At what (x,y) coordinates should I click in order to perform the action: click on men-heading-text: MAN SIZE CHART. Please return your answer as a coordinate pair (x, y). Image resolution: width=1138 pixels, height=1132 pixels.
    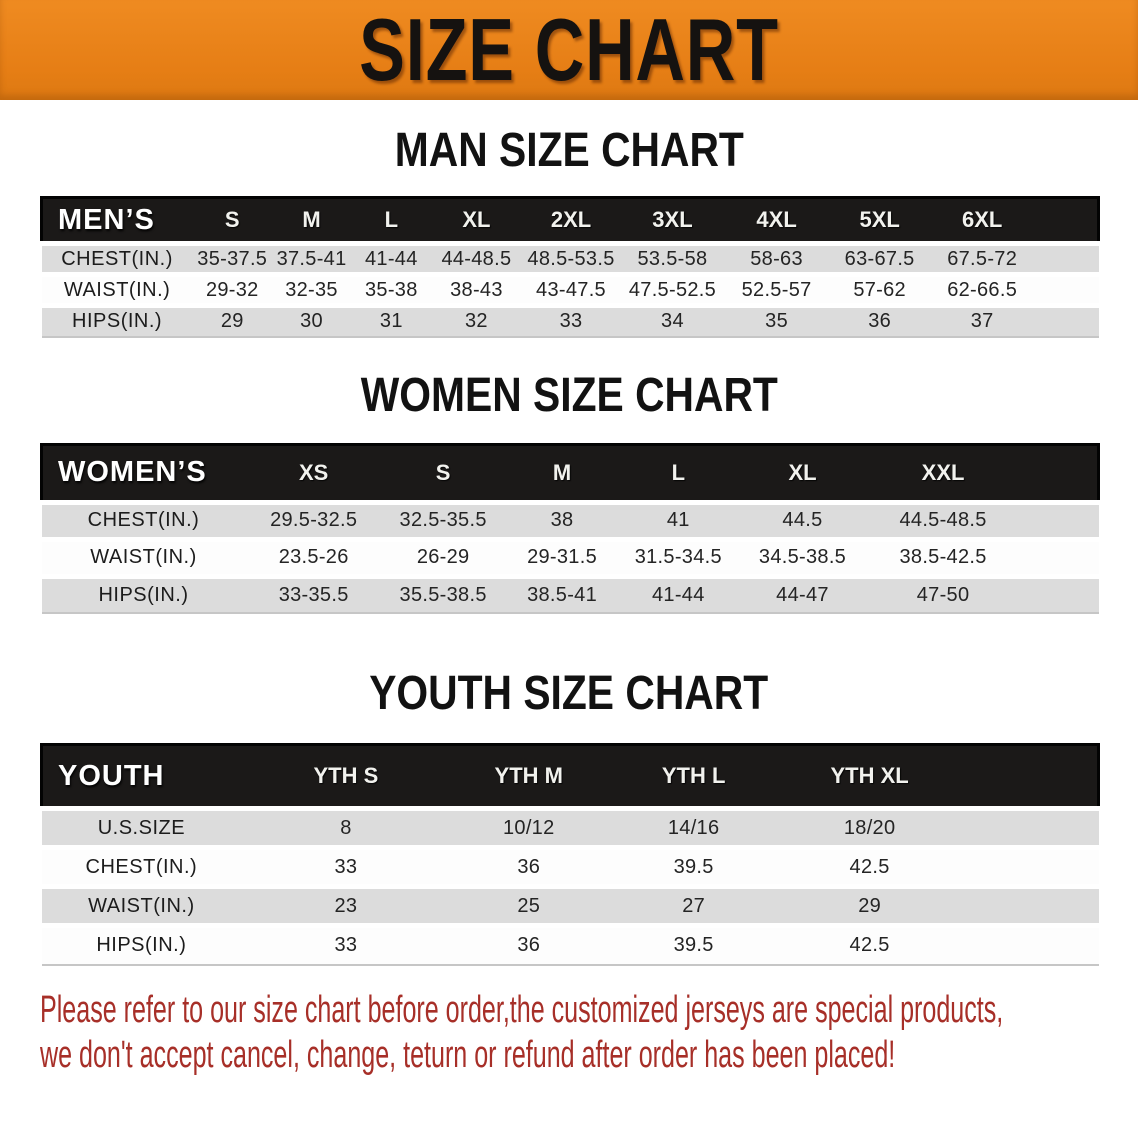
    Looking at the image, I should click on (569, 150).